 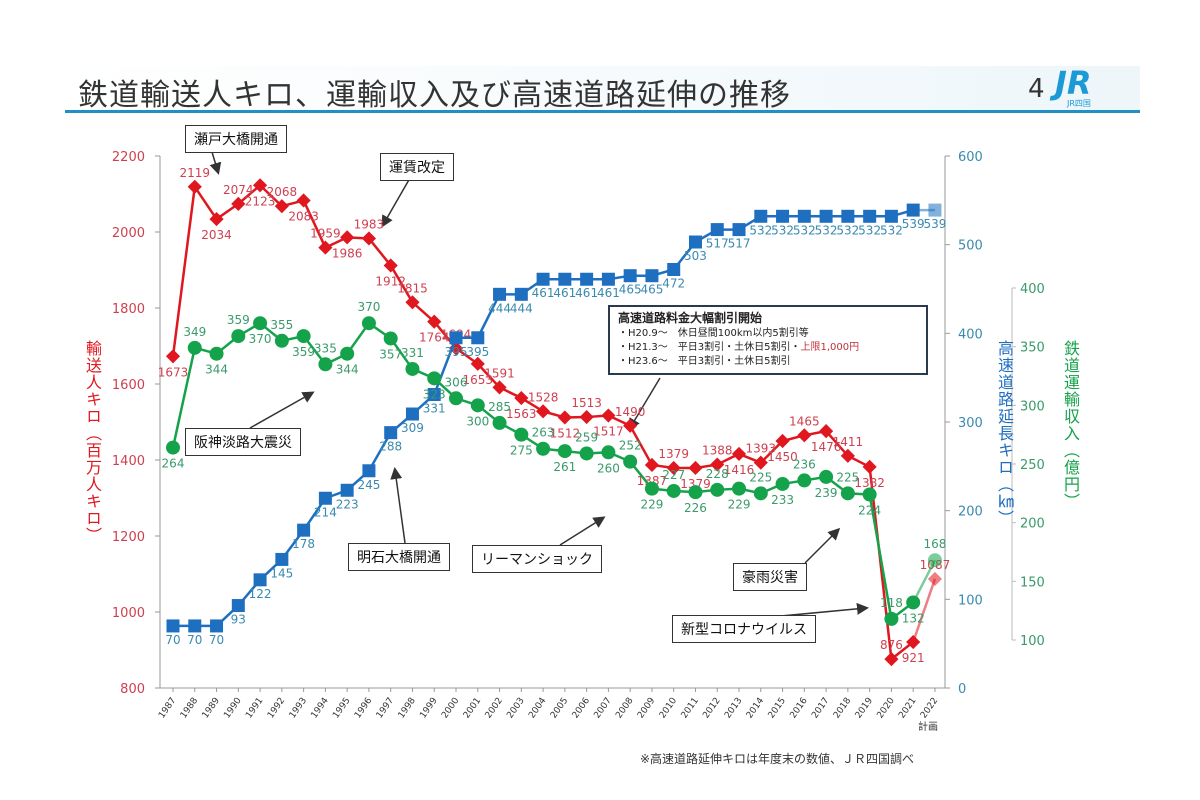 I want to click on highway-km-data-label: 70, so click(x=216, y=640).